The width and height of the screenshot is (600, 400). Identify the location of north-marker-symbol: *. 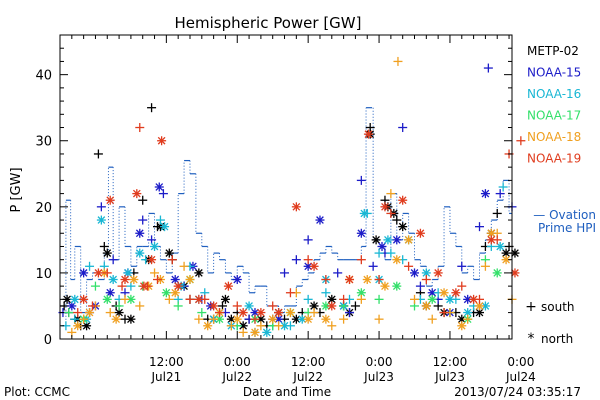
(531, 339).